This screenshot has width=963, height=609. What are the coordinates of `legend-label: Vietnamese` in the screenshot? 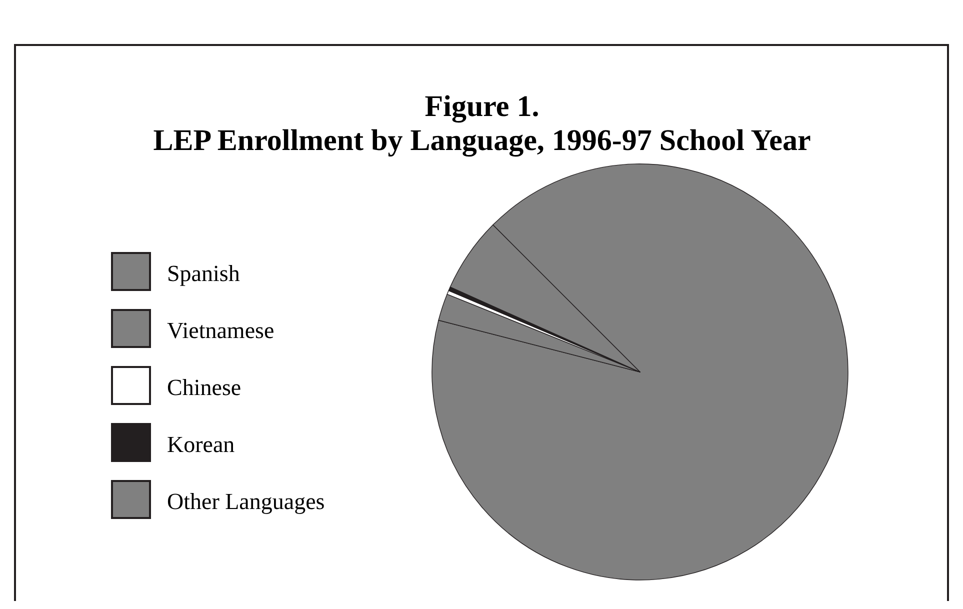 It's located at (220, 330).